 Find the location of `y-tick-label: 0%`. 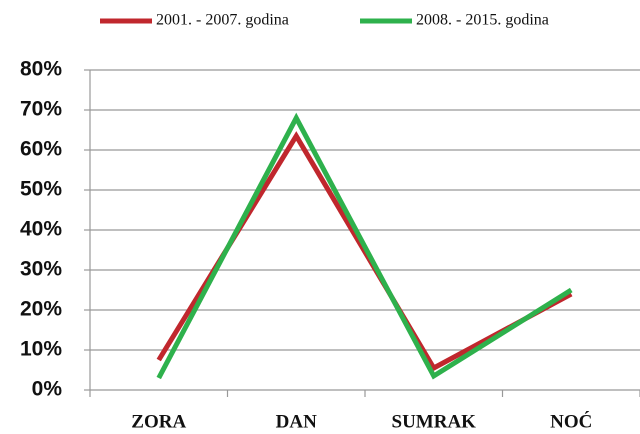

y-tick-label: 0% is located at coordinates (47, 389).